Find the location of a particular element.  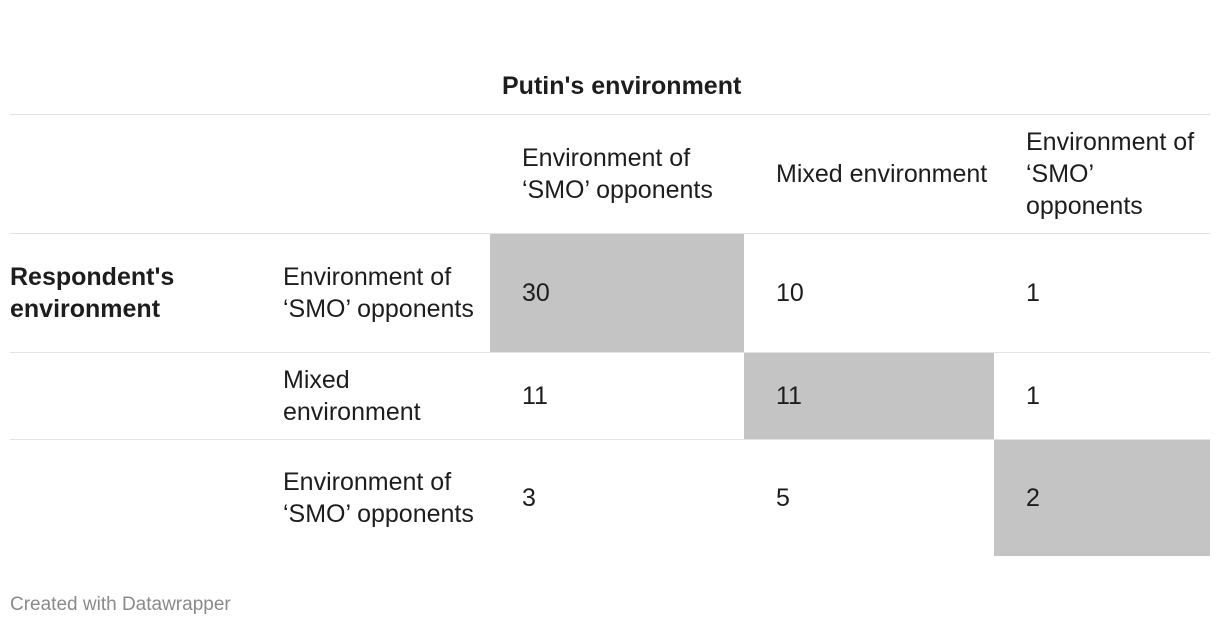

table-cell: 3 is located at coordinates (617, 497).